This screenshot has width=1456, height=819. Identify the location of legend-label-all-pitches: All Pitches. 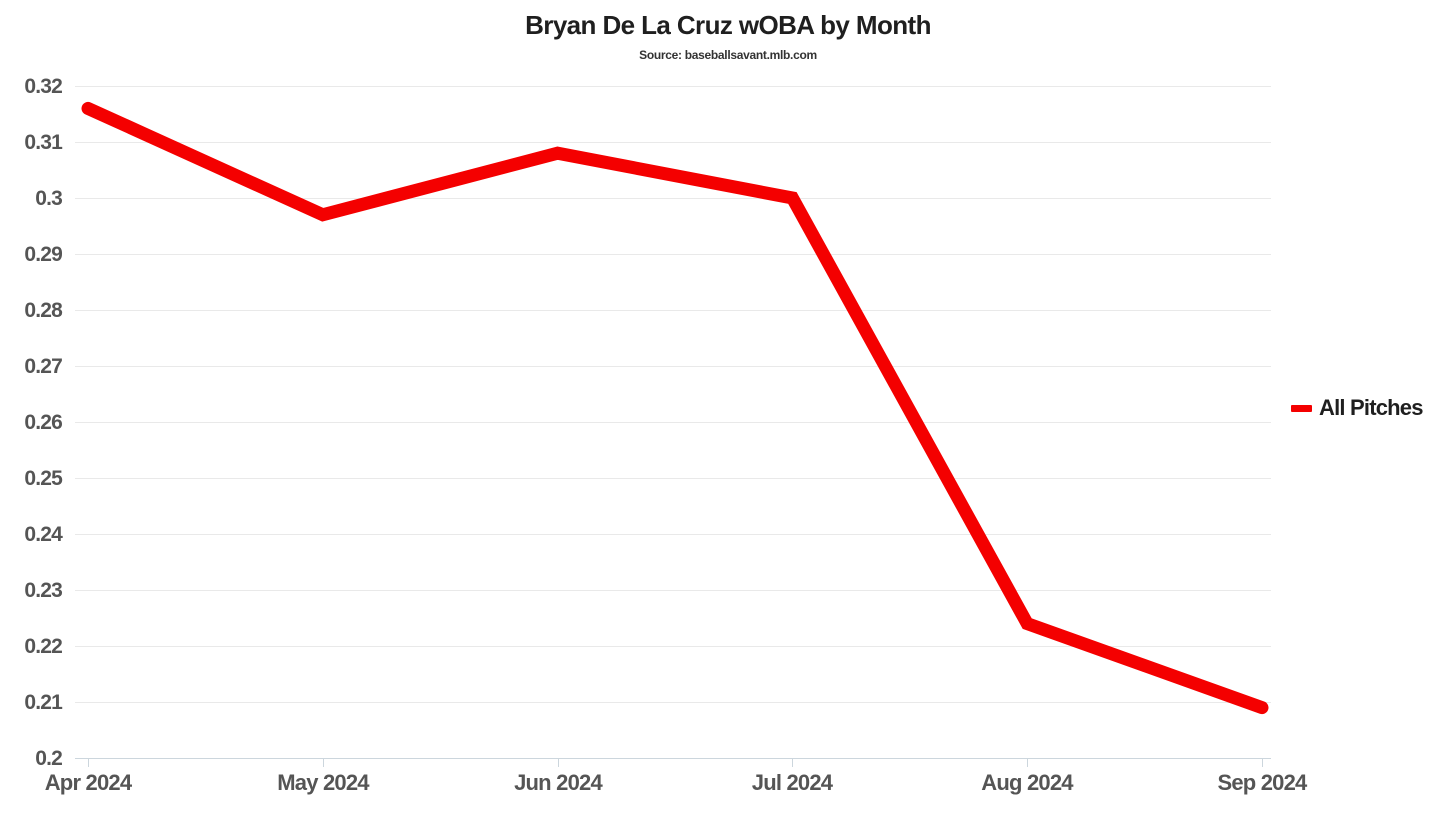
(1371, 407).